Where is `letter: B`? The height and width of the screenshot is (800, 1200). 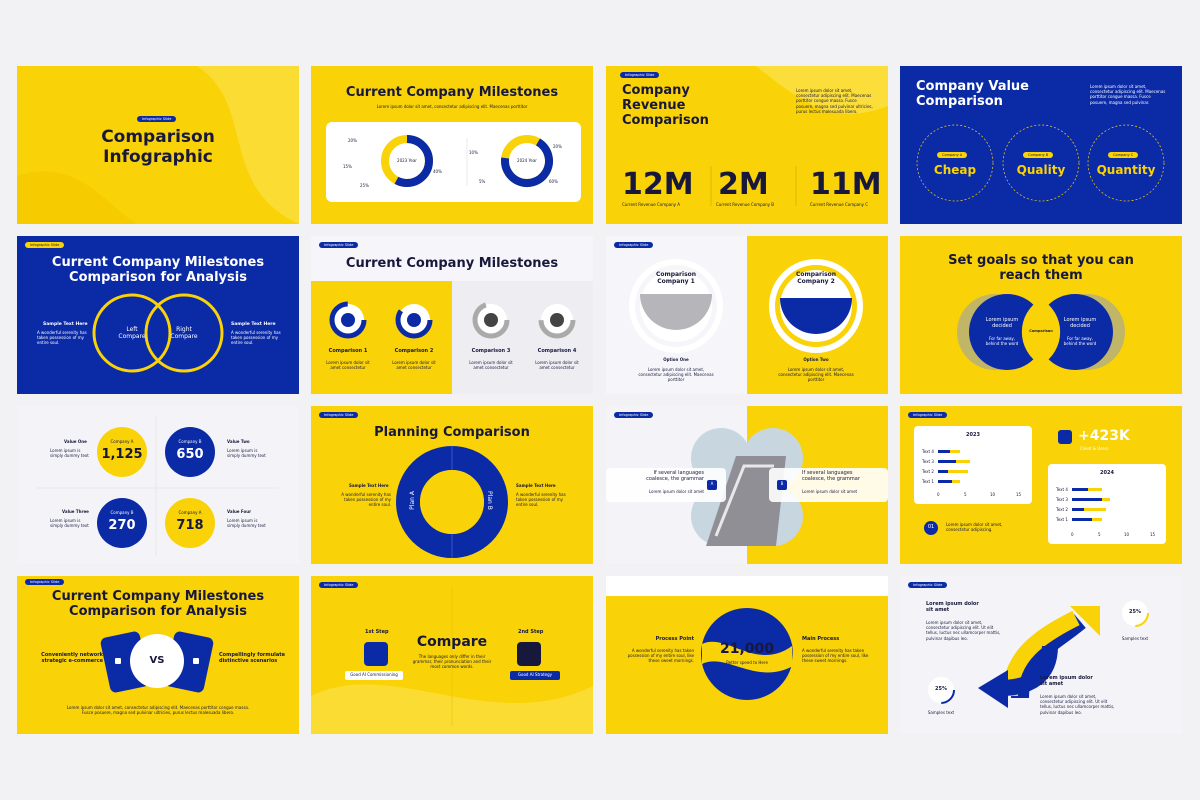
letter: B is located at coordinates (782, 483).